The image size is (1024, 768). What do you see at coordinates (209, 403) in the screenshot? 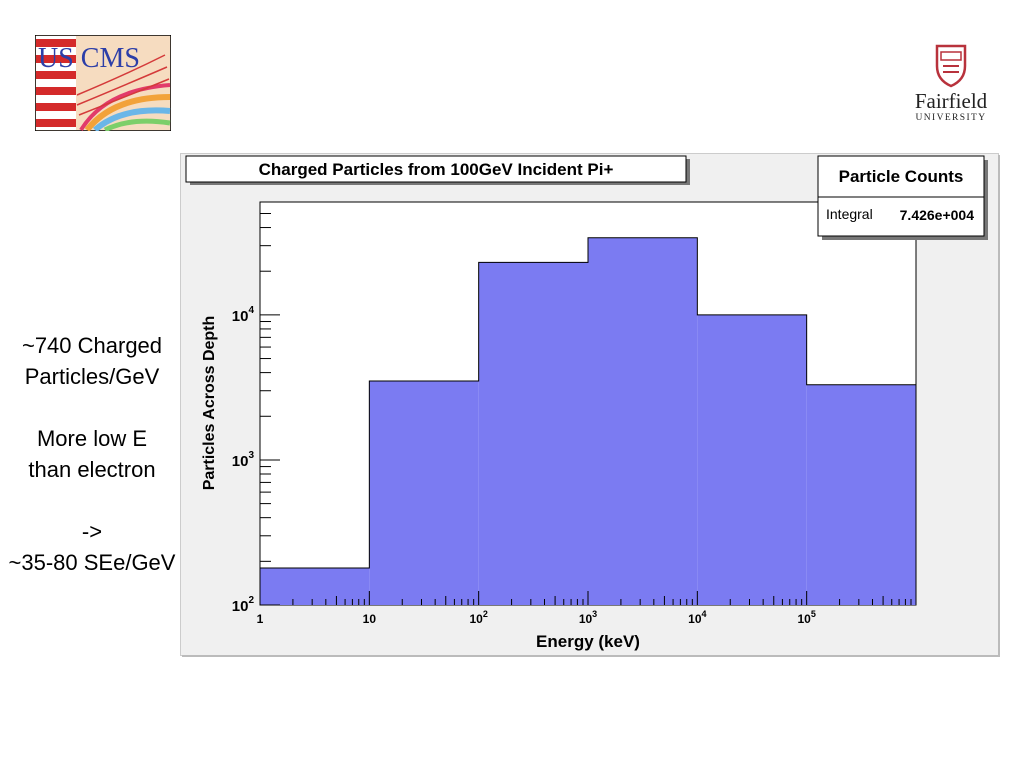
I see `y-axis-title: Particles Across Depth` at bounding box center [209, 403].